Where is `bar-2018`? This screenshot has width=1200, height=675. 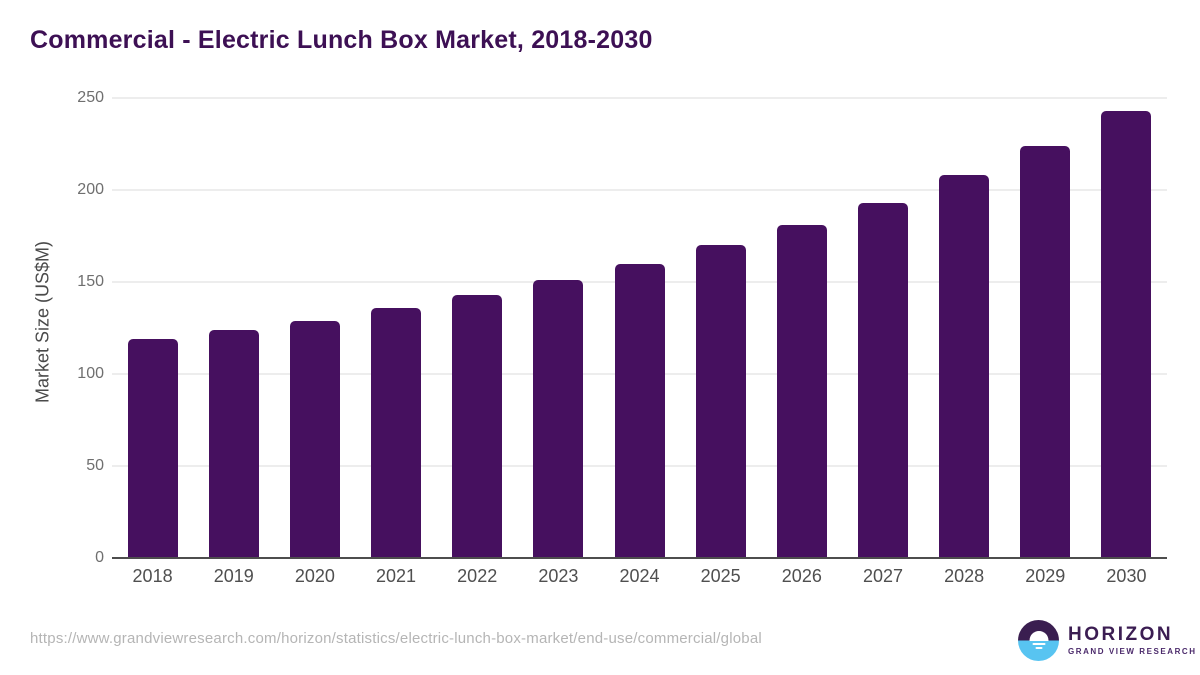
bar-2018 is located at coordinates (152, 448).